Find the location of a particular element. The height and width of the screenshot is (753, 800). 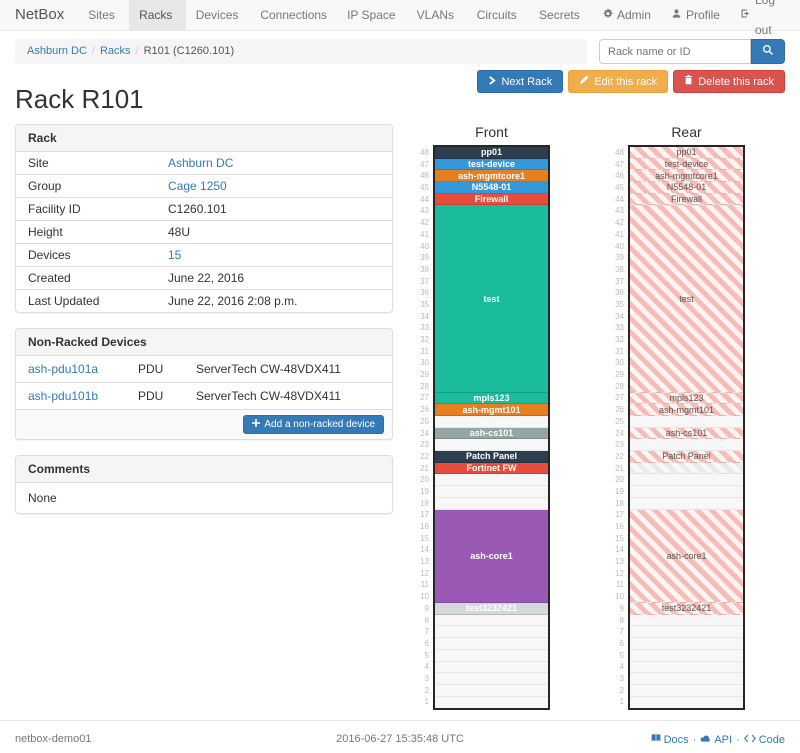

attr-value-link: 15 is located at coordinates (175, 255).